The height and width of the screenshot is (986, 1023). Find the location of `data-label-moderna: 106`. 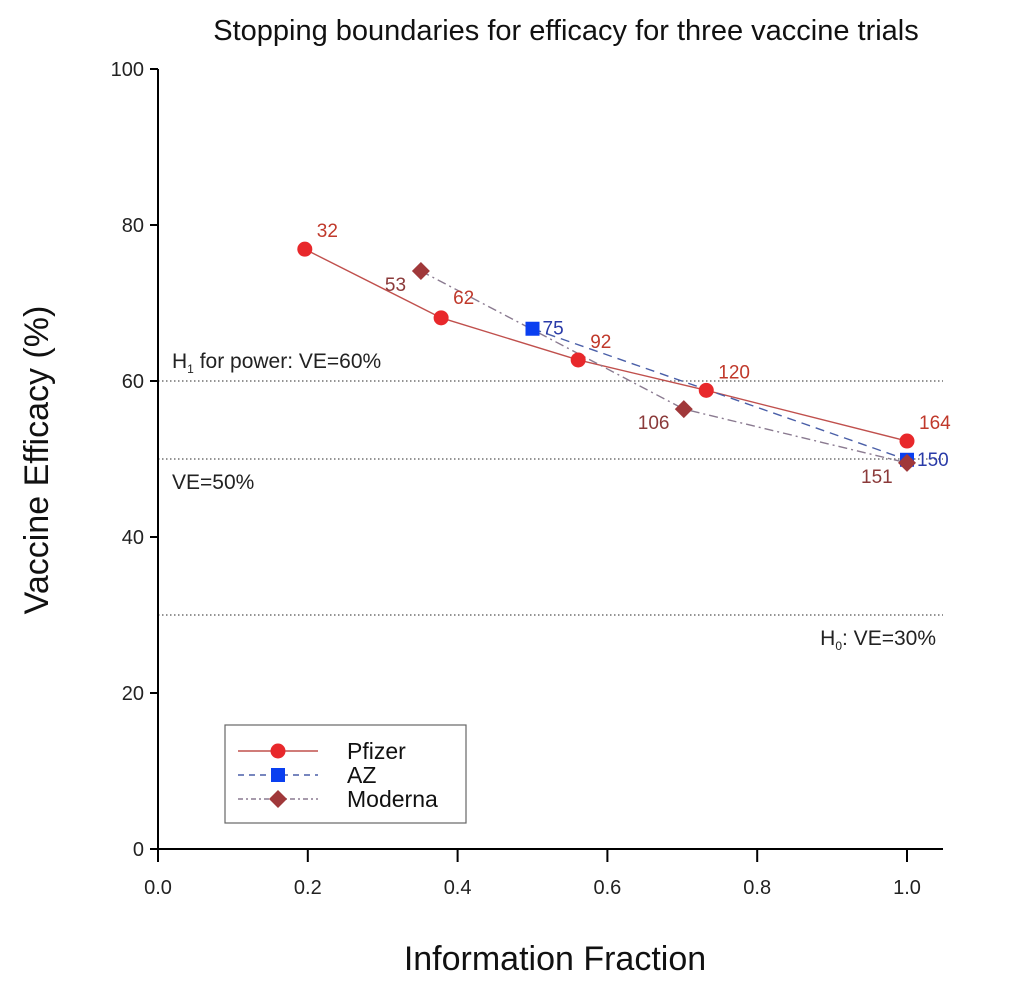

data-label-moderna: 106 is located at coordinates (654, 423).